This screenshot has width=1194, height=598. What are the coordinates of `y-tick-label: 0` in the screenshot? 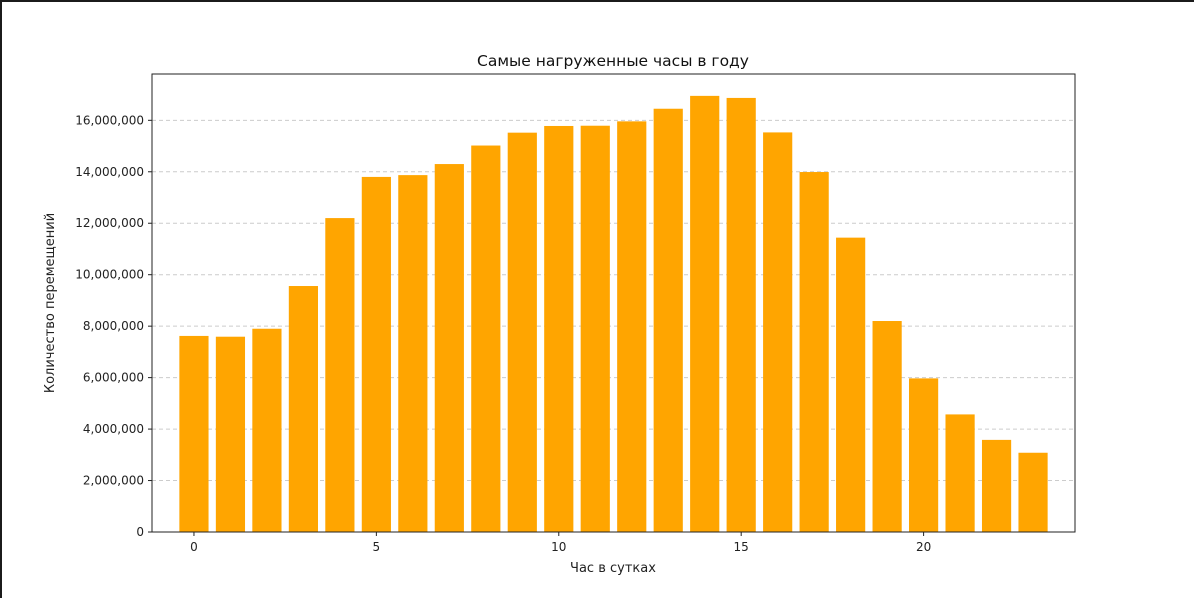 It's located at (140, 532).